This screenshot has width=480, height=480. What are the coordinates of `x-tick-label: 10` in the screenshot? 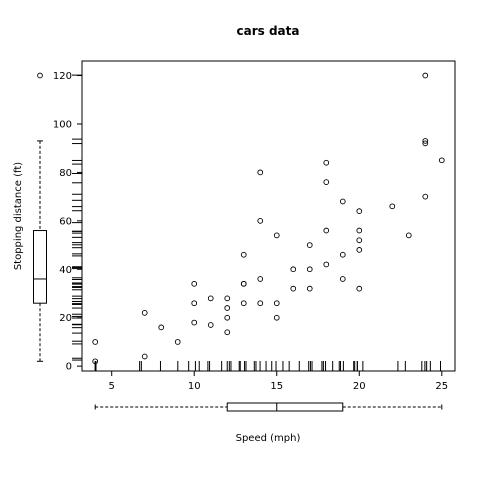 It's located at (194, 386).